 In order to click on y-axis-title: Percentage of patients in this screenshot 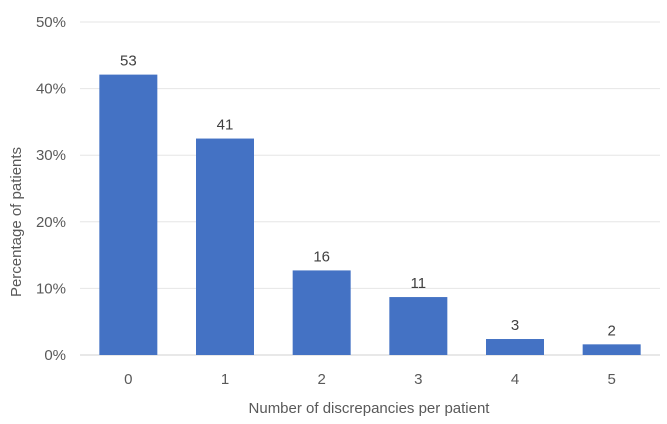, I will do `click(16, 222)`.